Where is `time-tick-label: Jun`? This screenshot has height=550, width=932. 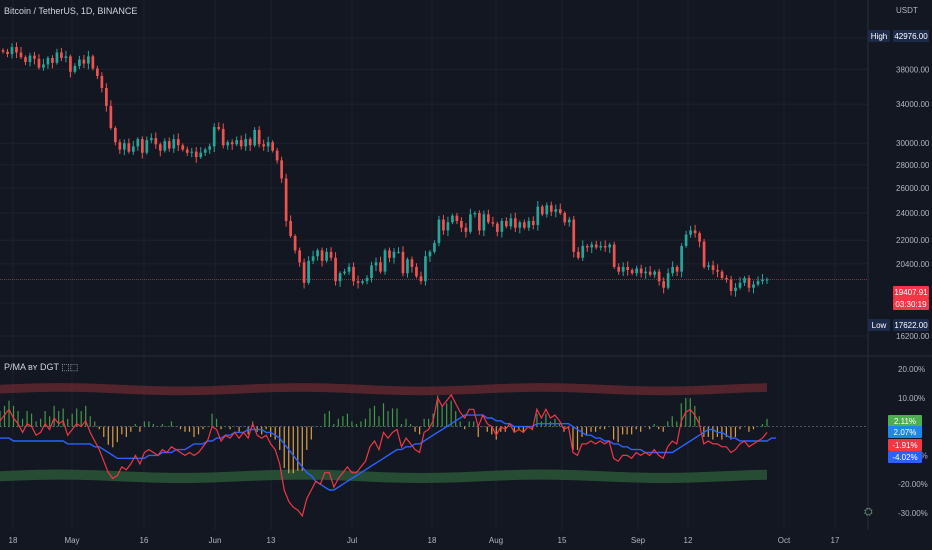 time-tick-label: Jun is located at coordinates (215, 540).